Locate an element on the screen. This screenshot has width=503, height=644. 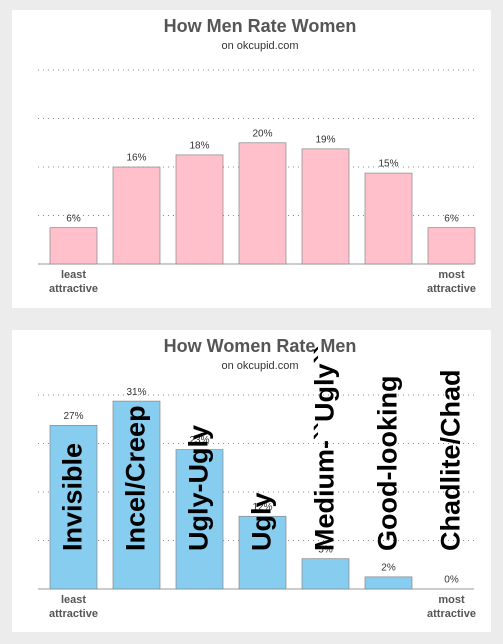
value-label: 31% is located at coordinates (136, 392).